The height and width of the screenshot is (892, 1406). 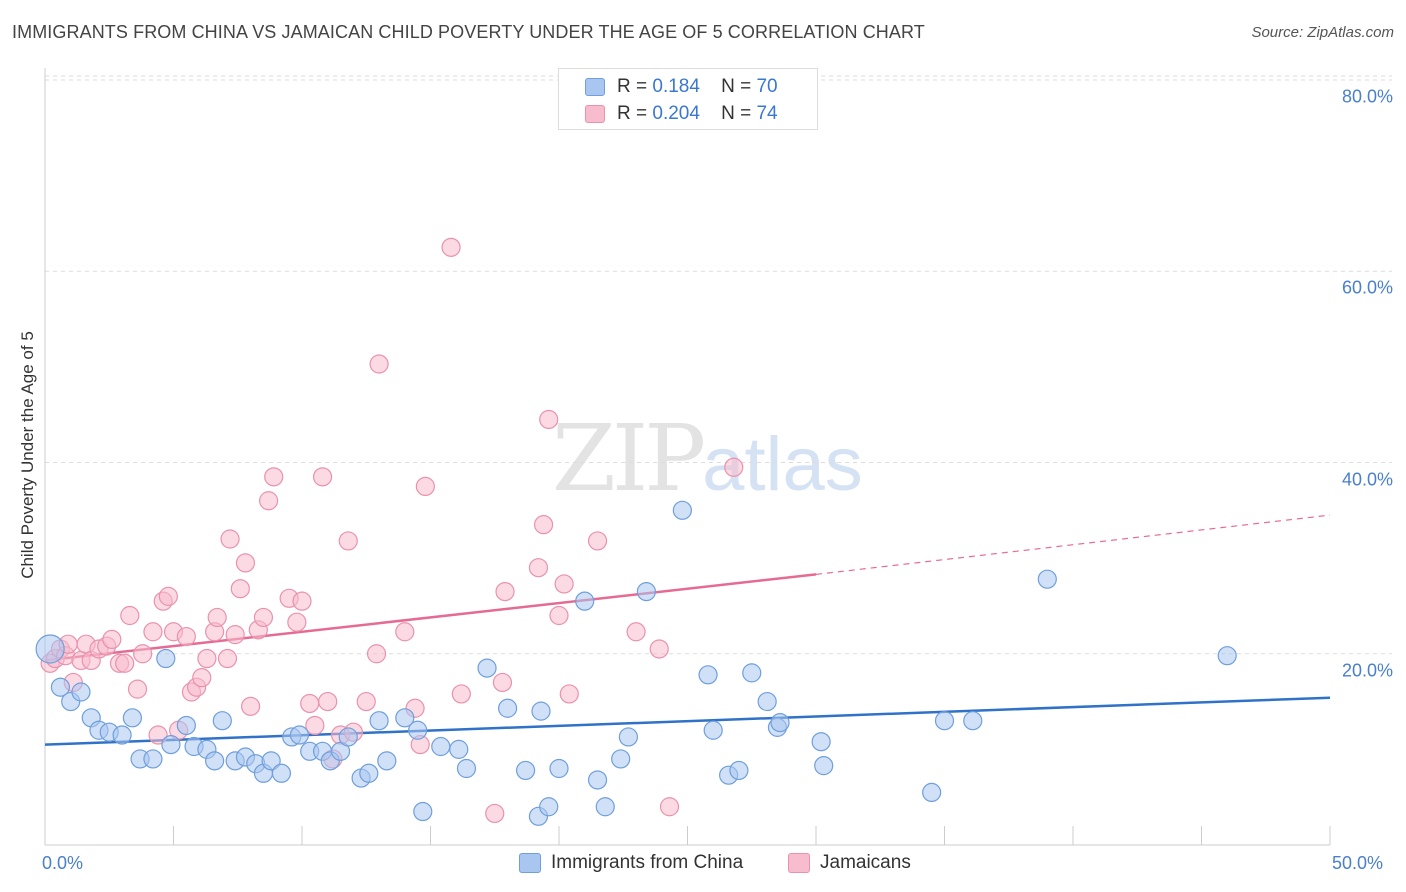 What do you see at coordinates (647, 862) in the screenshot?
I see `bottom-legend-label-china: Immigrants from China` at bounding box center [647, 862].